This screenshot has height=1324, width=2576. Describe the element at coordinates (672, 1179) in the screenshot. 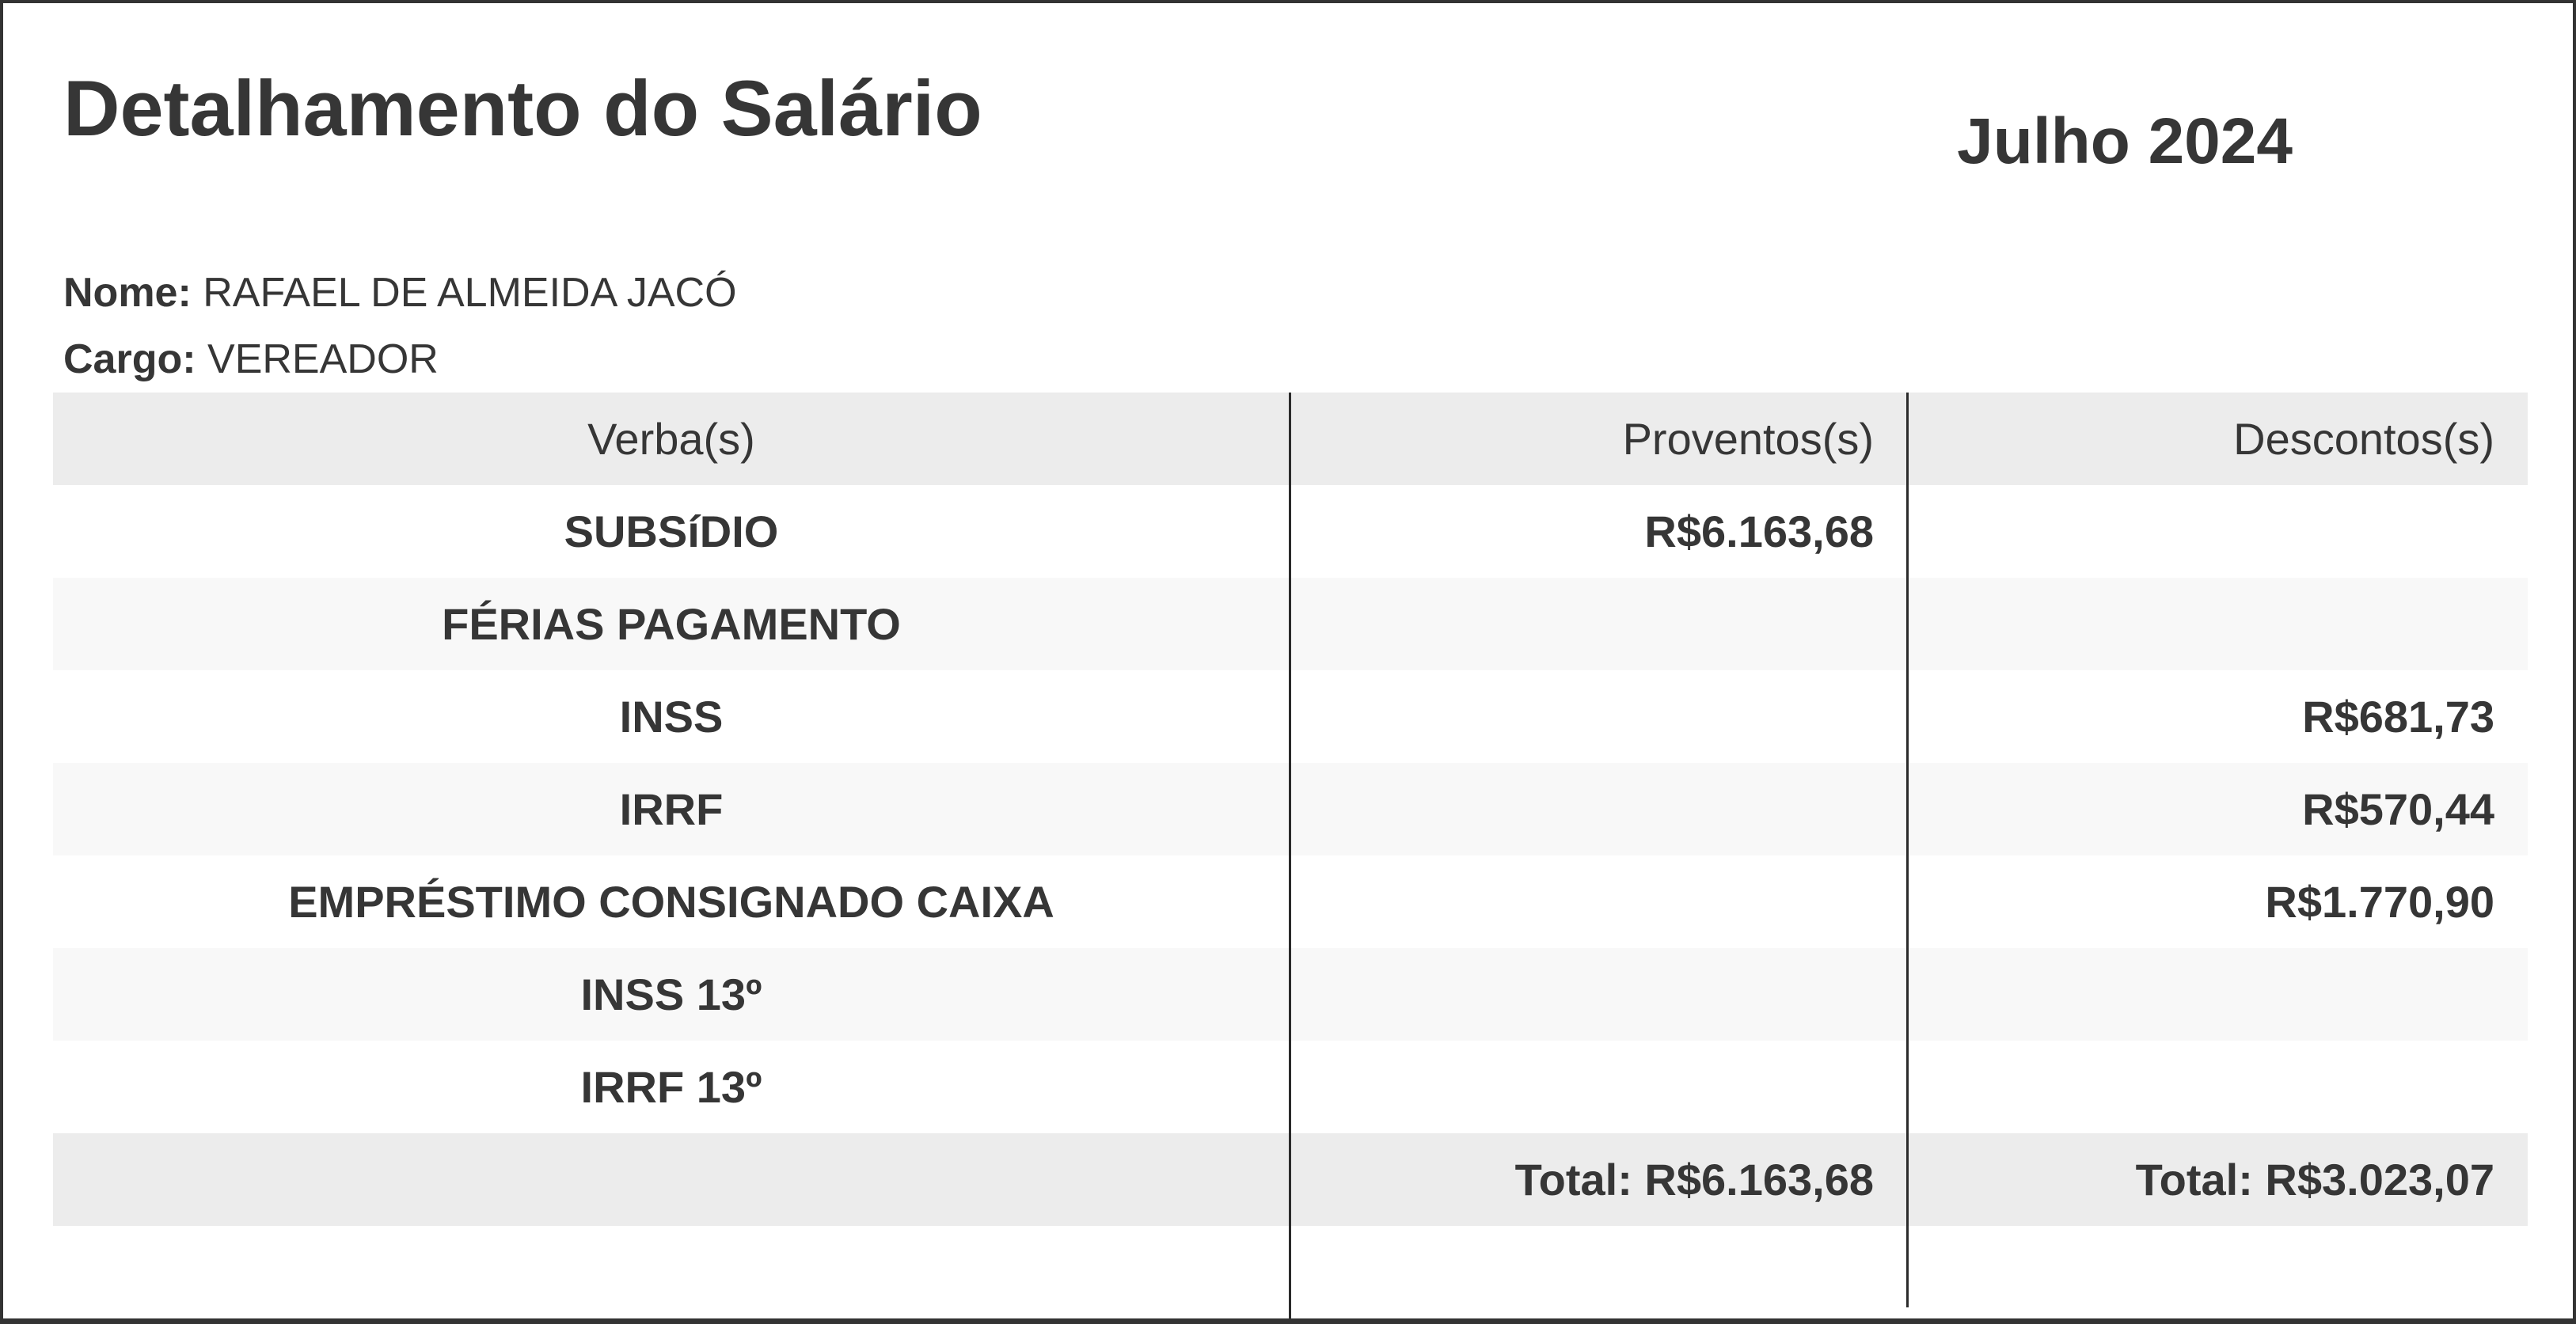

I see `total-empty-cell` at that location.